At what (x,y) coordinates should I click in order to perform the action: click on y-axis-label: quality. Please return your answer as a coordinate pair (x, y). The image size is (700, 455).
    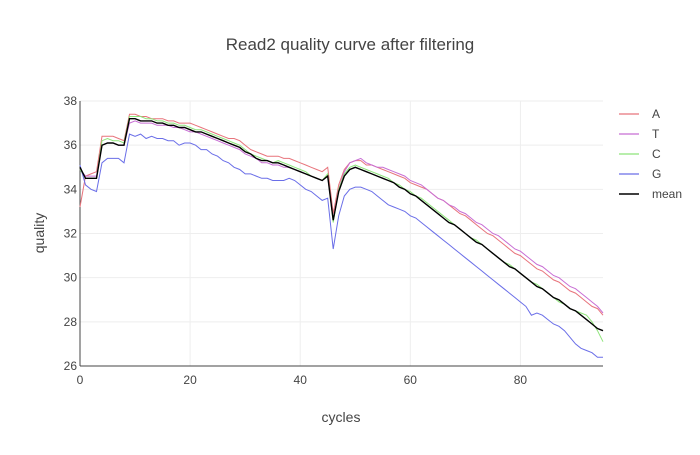
    Looking at the image, I should click on (39, 233).